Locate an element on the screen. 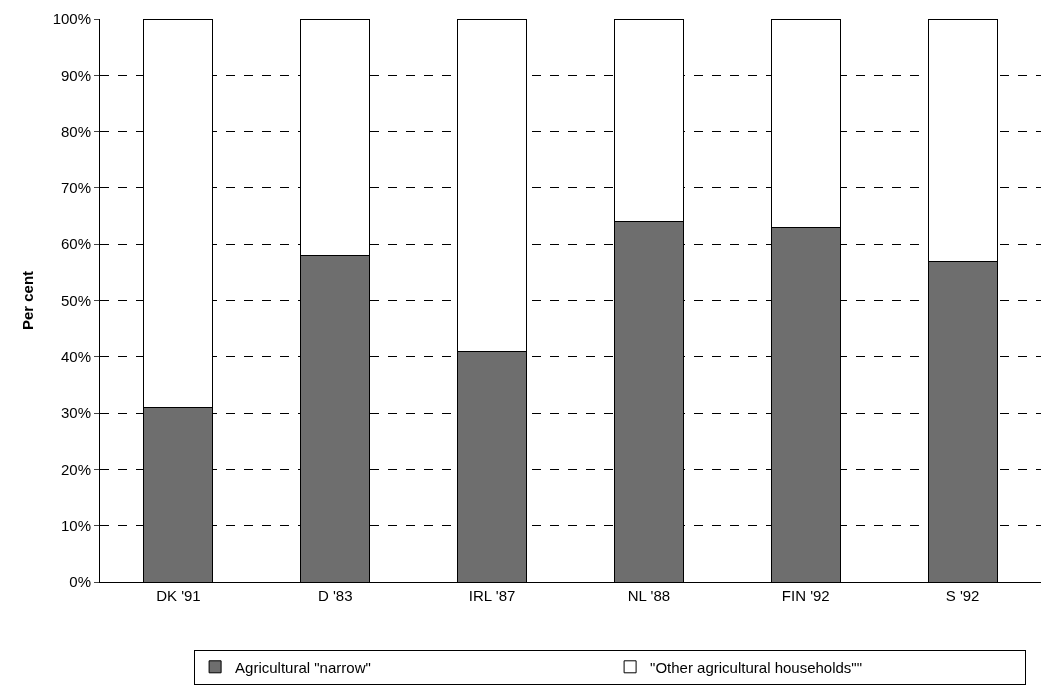 This screenshot has height=695, width=1051. y-tick-label: 30% is located at coordinates (75, 413).